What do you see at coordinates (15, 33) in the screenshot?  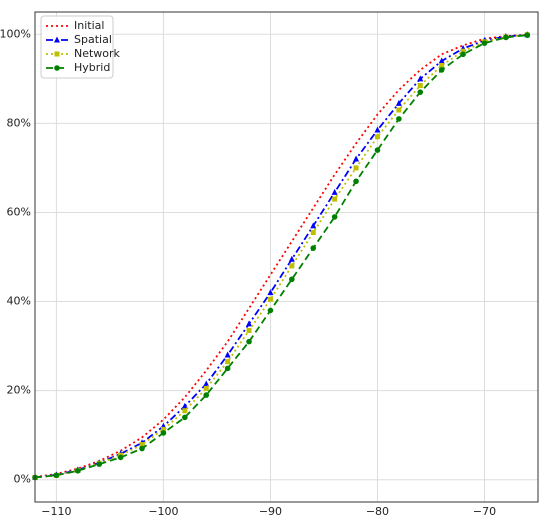 I see `y-tick-label: 100%` at bounding box center [15, 33].